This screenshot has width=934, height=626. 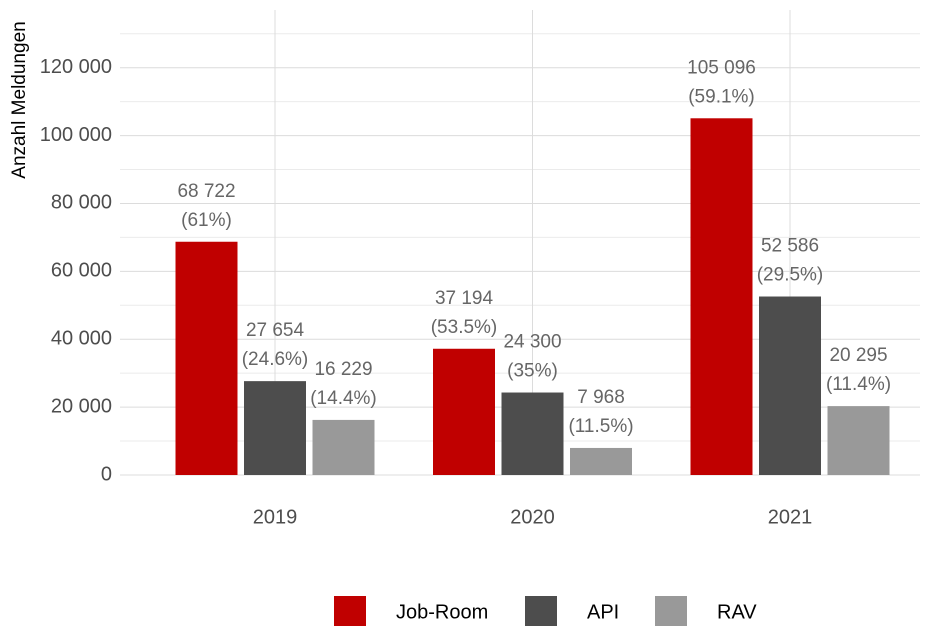 What do you see at coordinates (81, 339) in the screenshot?
I see `y-tick-label: 40 000` at bounding box center [81, 339].